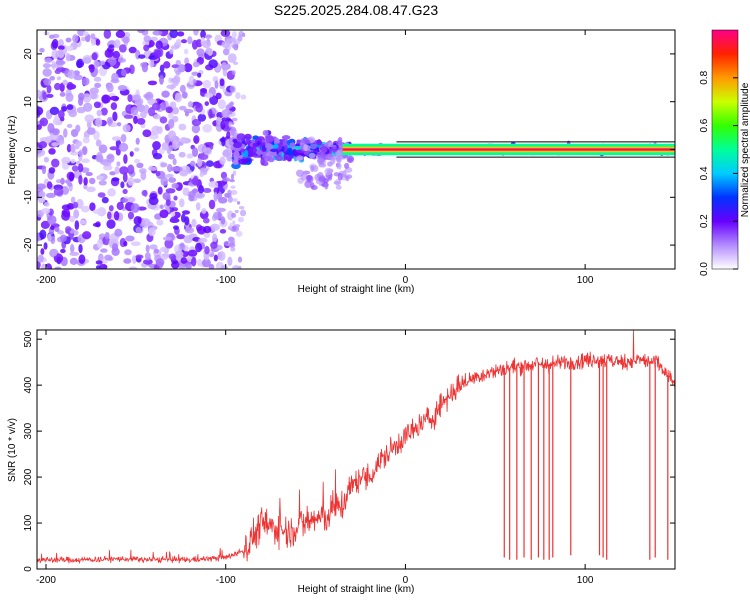  I want to click on y-tick-label: 300, so click(28, 430).